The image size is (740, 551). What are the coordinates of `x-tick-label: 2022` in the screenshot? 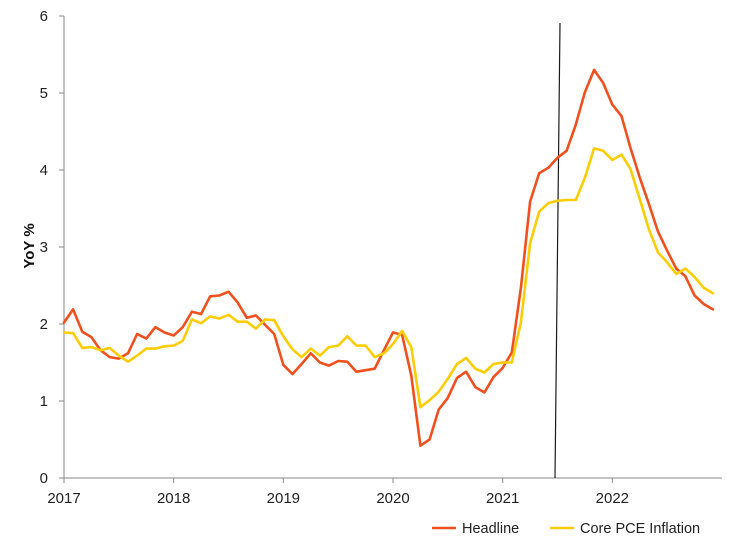 It's located at (612, 498).